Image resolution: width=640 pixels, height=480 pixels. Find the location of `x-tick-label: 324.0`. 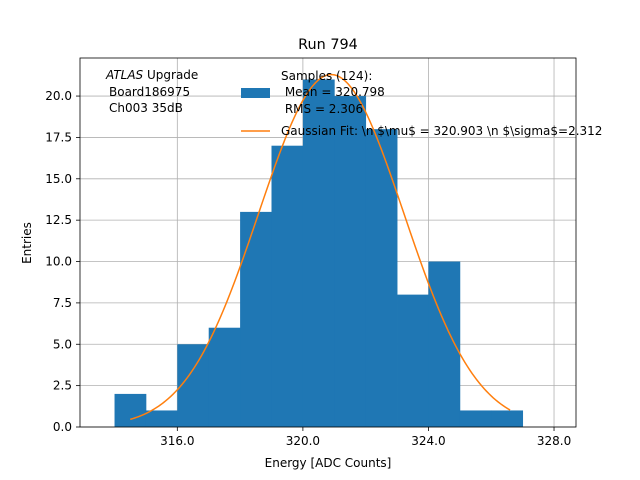

x-tick-label: 324.0 is located at coordinates (428, 441).